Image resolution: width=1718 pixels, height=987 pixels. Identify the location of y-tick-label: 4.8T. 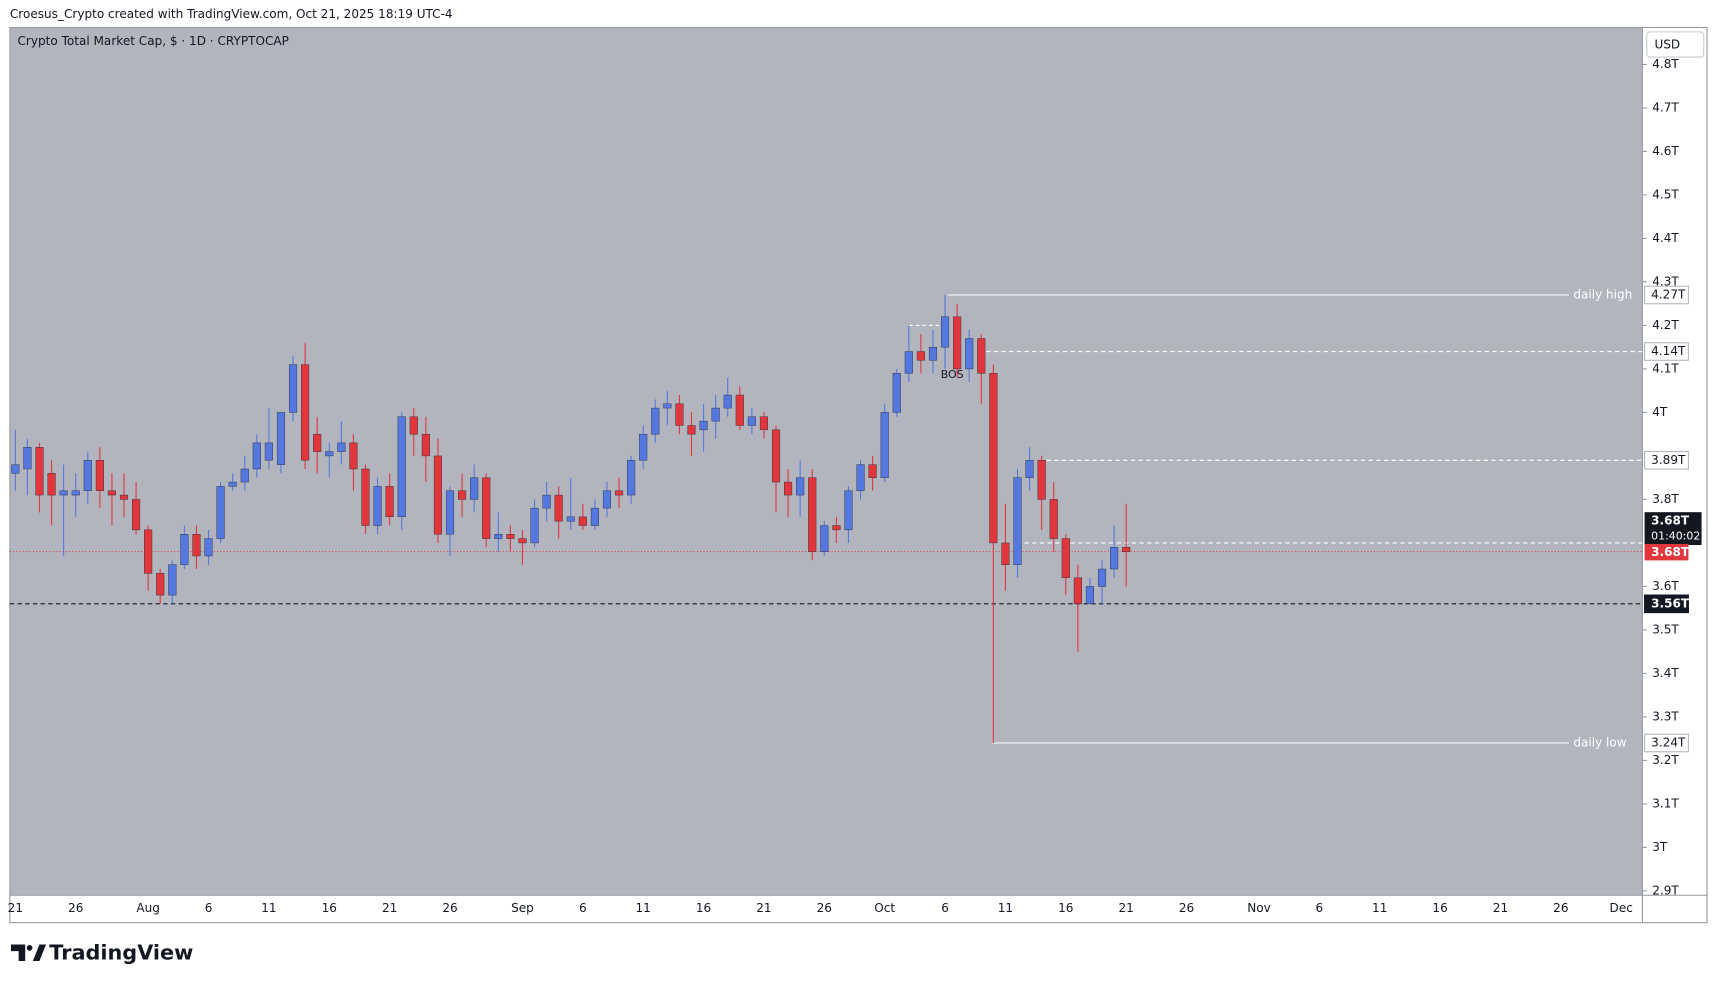
(1665, 64).